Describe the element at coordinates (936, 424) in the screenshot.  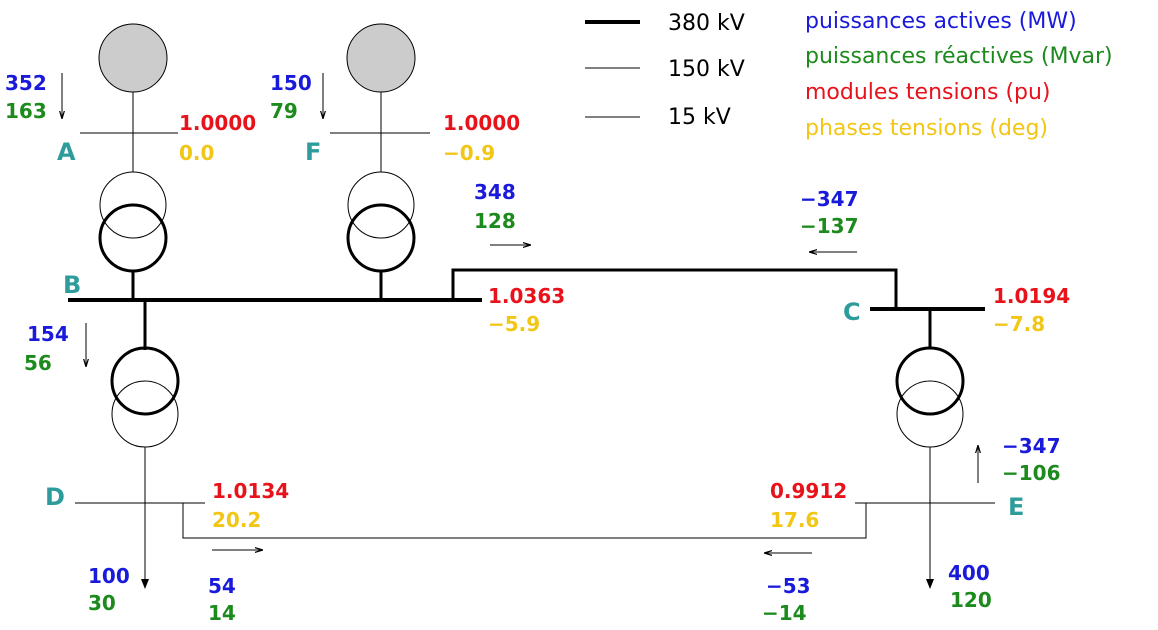
I see `transformer-ce` at that location.